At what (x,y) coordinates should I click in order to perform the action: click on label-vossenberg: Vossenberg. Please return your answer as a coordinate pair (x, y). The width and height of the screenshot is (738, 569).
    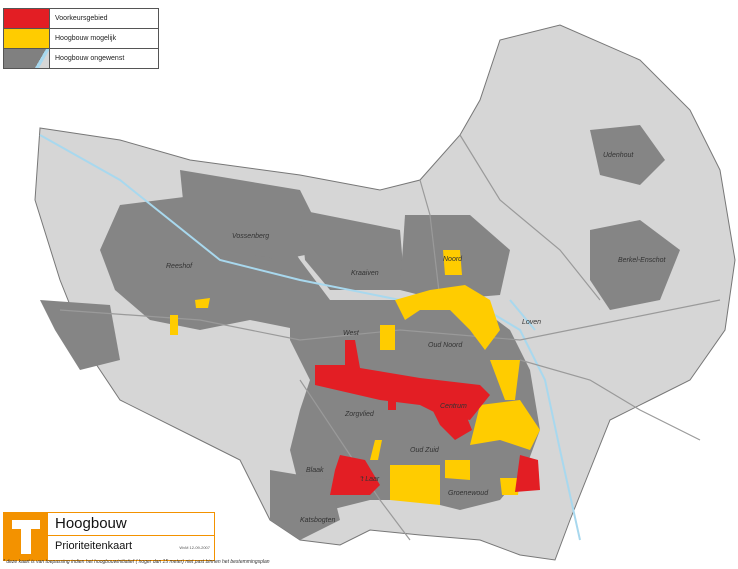
    Looking at the image, I should click on (250, 236).